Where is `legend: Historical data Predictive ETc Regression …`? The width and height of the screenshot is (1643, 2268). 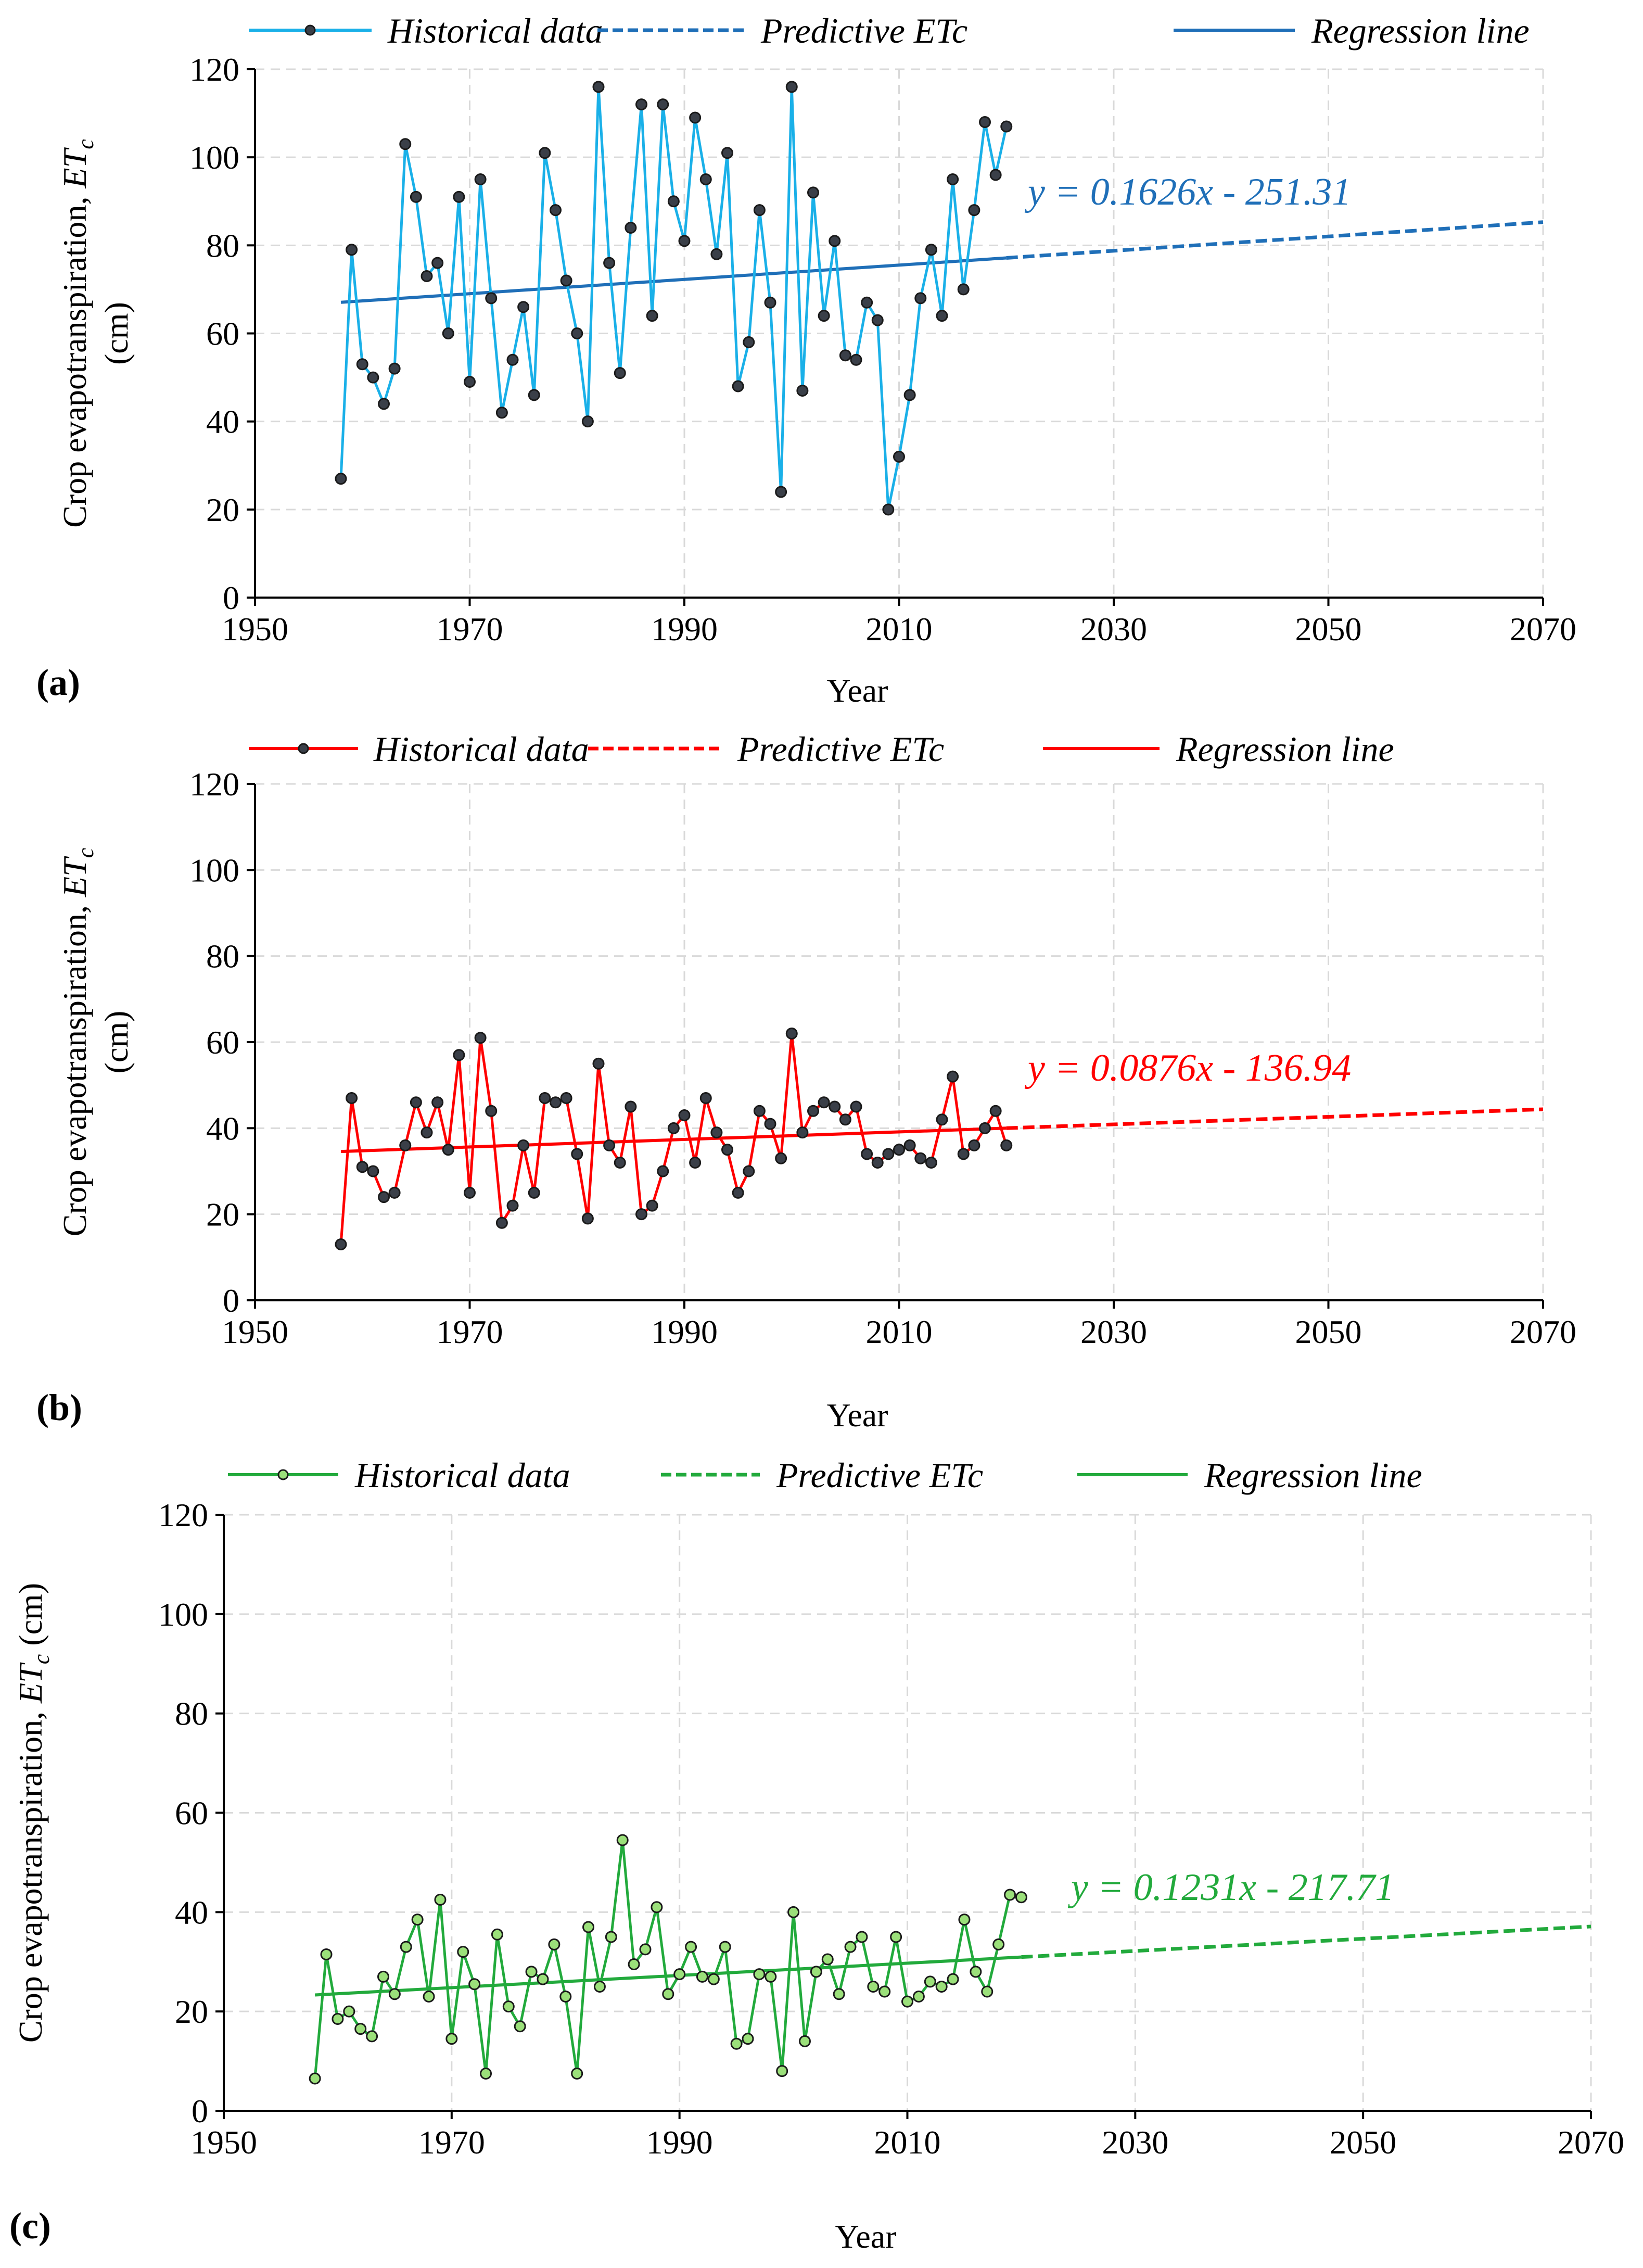 legend: Historical data Predictive ETc Regression … is located at coordinates (825, 1475).